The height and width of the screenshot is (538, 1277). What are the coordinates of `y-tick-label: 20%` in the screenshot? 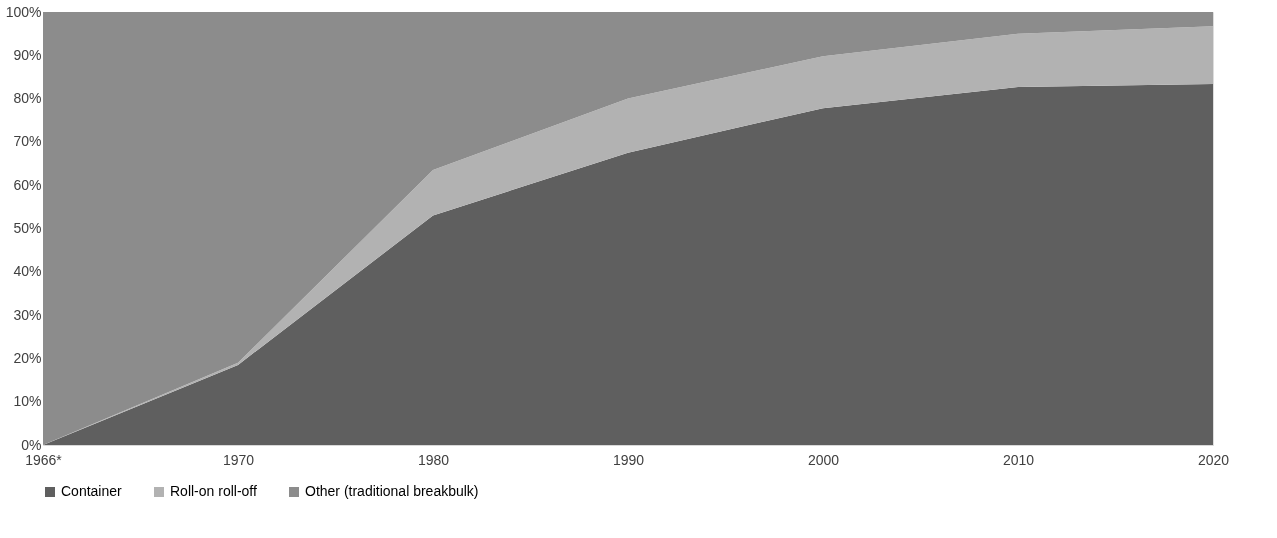 It's located at (27, 357).